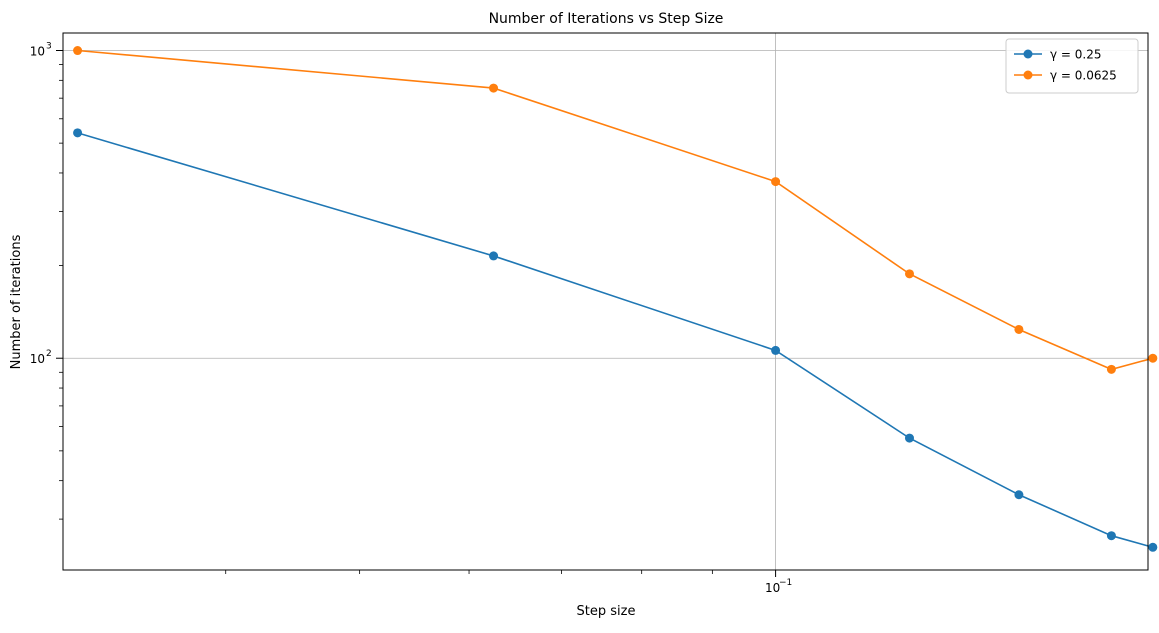  Describe the element at coordinates (772, 588) in the screenshot. I see `x-tick-label-0: 10` at that location.